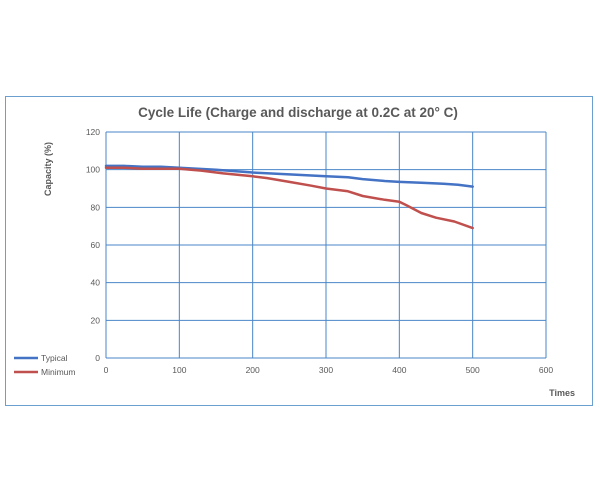  Describe the element at coordinates (179, 370) in the screenshot. I see `x-tick-label: 100` at that location.